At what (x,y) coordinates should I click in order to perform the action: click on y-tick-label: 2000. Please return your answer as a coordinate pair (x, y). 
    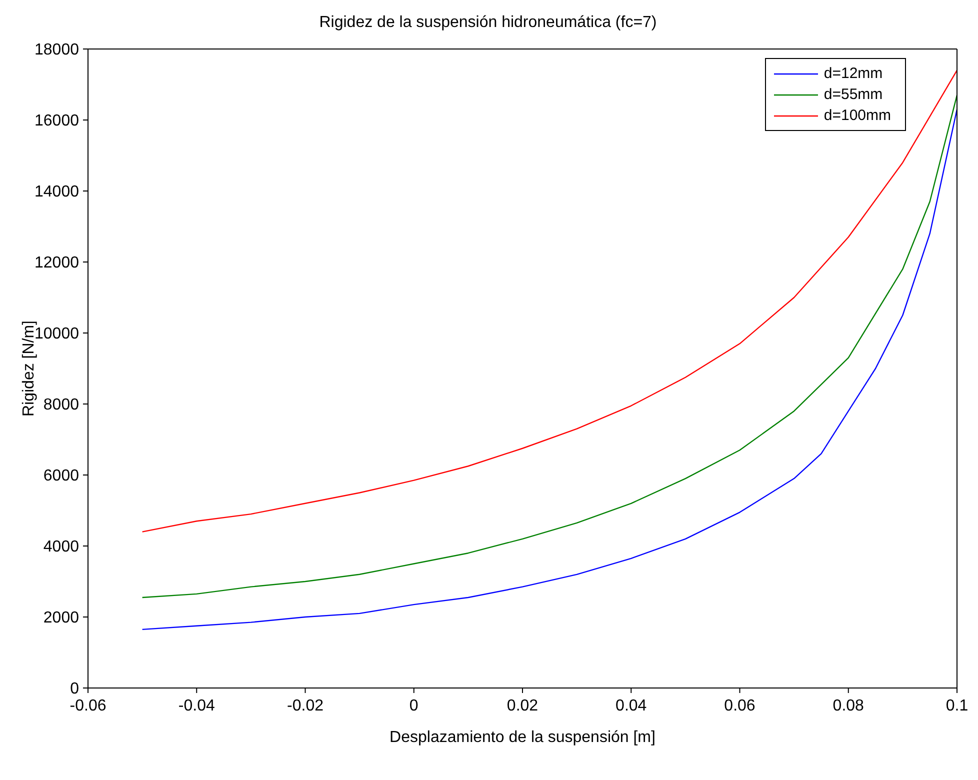
    Looking at the image, I should click on (61, 618).